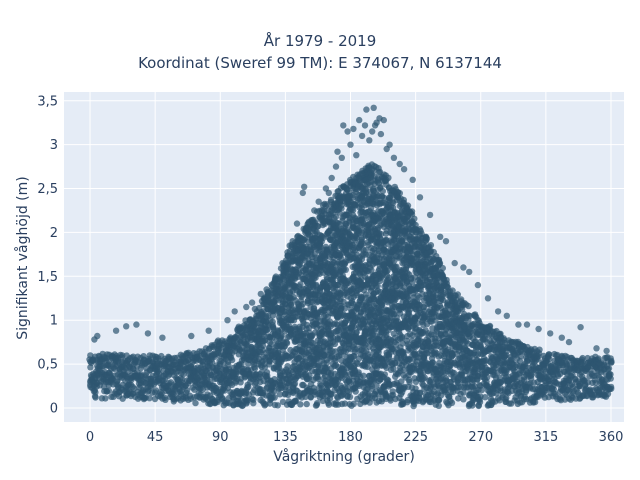  What do you see at coordinates (320, 41) in the screenshot?
I see `chart-title-line-1: År 1979 - 2019` at bounding box center [320, 41].